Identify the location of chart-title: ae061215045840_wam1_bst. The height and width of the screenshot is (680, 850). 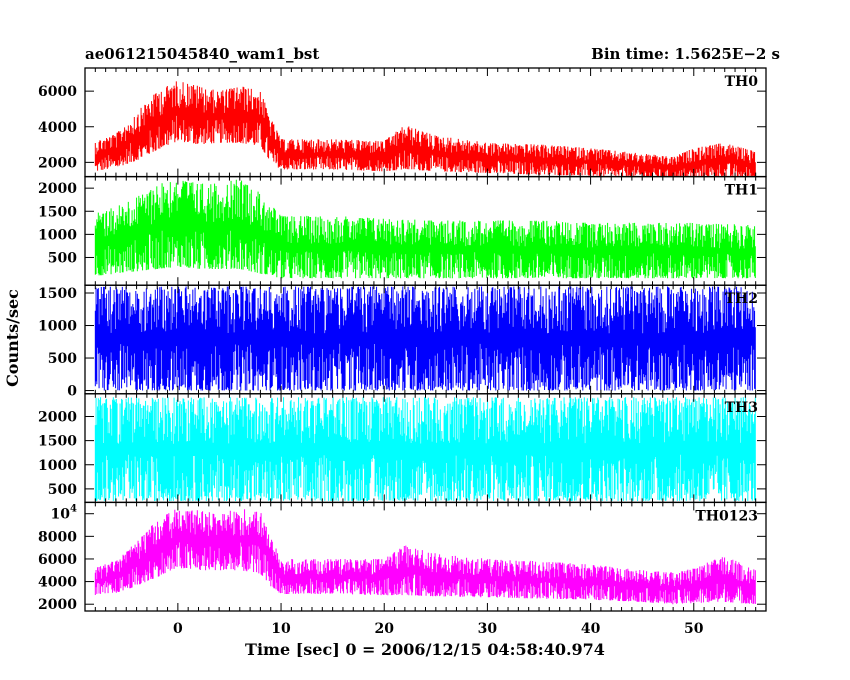
(202, 54).